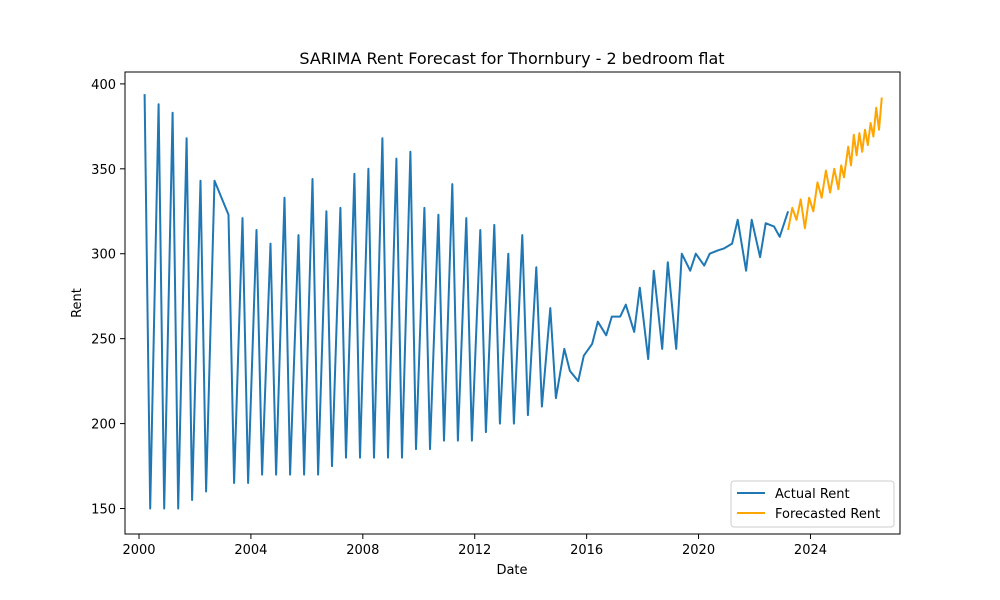 The image size is (1000, 600). What do you see at coordinates (108, 298) in the screenshot?
I see `y-axis: 150 200 250 300 350 400` at bounding box center [108, 298].